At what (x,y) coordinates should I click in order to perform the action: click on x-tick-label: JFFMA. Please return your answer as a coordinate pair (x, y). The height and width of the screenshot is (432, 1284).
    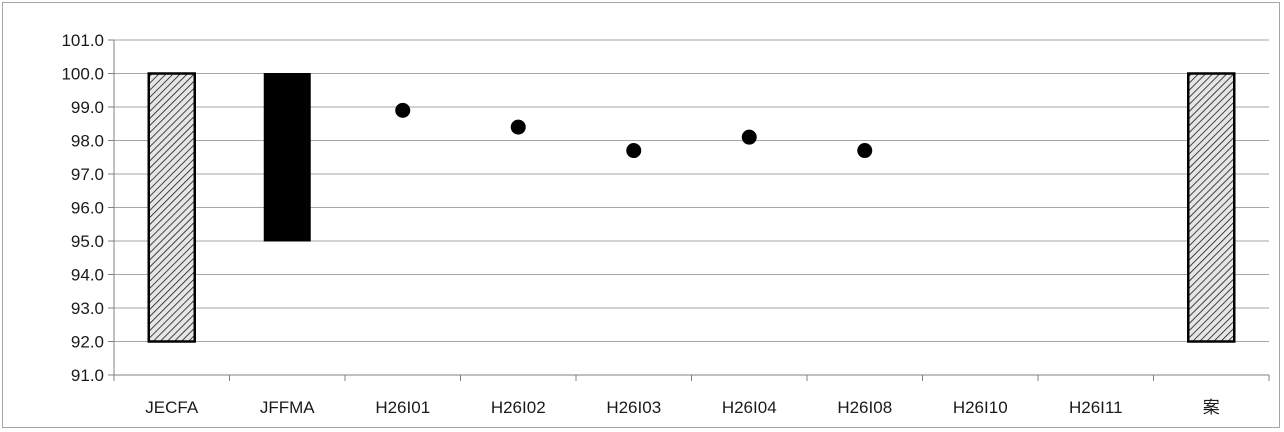
    Looking at the image, I should click on (287, 407).